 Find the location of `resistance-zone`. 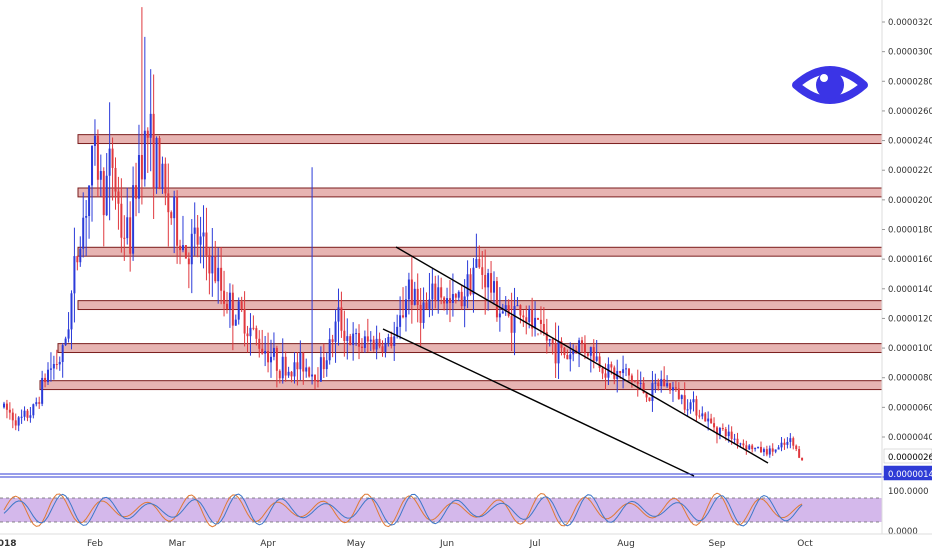

resistance-zone is located at coordinates (461, 385).